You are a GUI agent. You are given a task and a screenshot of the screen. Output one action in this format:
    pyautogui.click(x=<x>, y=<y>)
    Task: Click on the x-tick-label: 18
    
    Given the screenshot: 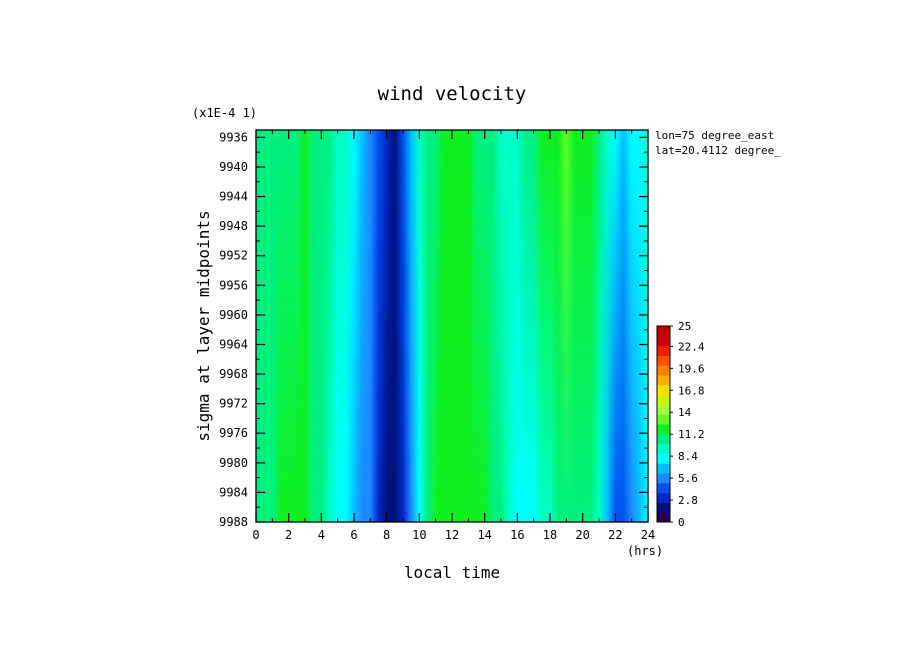 What is the action you would take?
    pyautogui.click(x=550, y=535)
    